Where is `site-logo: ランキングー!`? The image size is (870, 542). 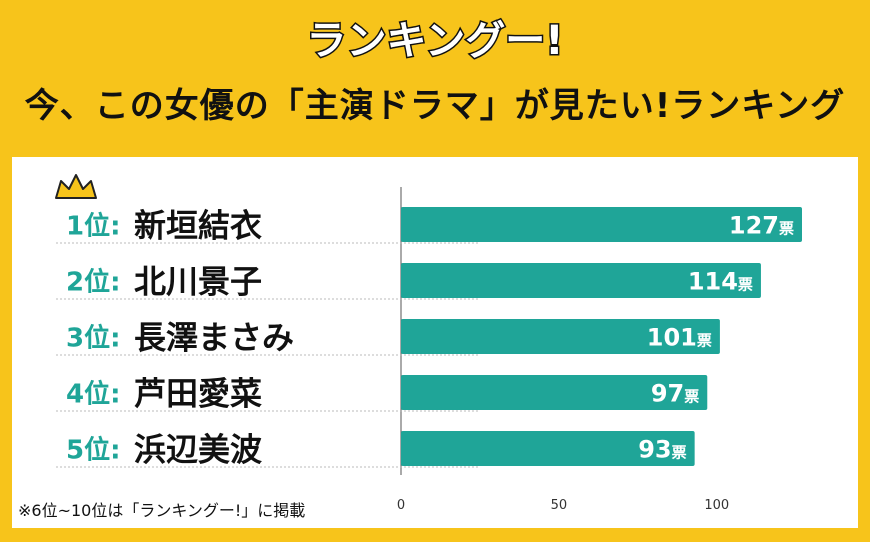
site-logo: ランキングー! is located at coordinates (435, 38).